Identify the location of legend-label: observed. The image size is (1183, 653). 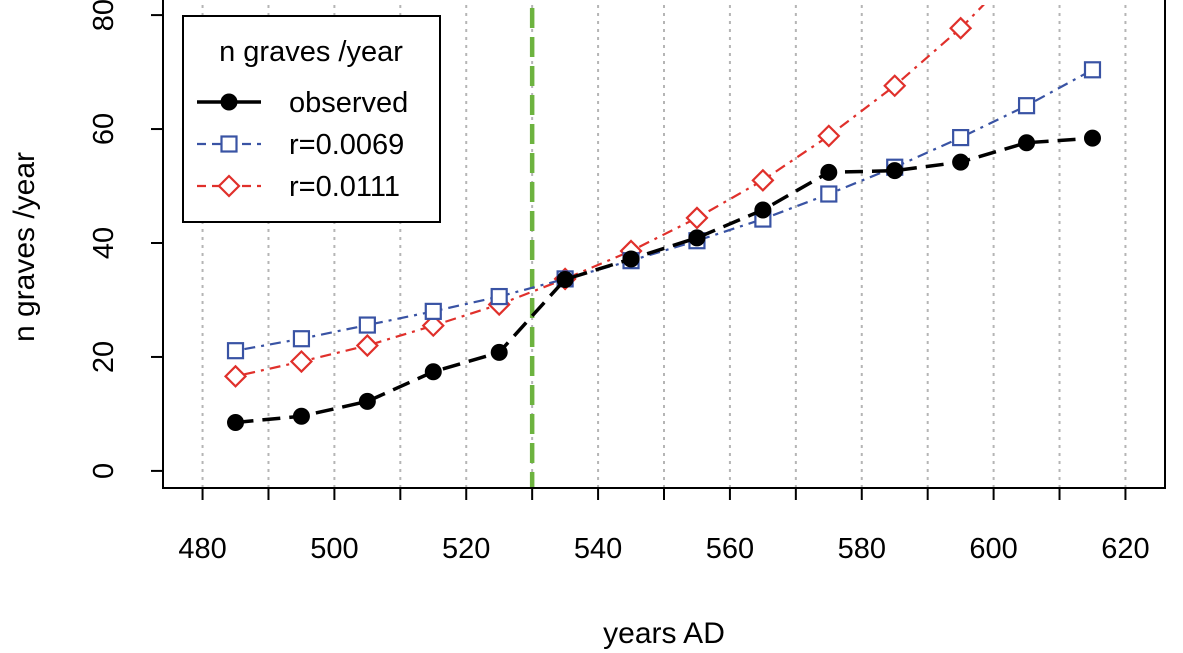
(348, 103).